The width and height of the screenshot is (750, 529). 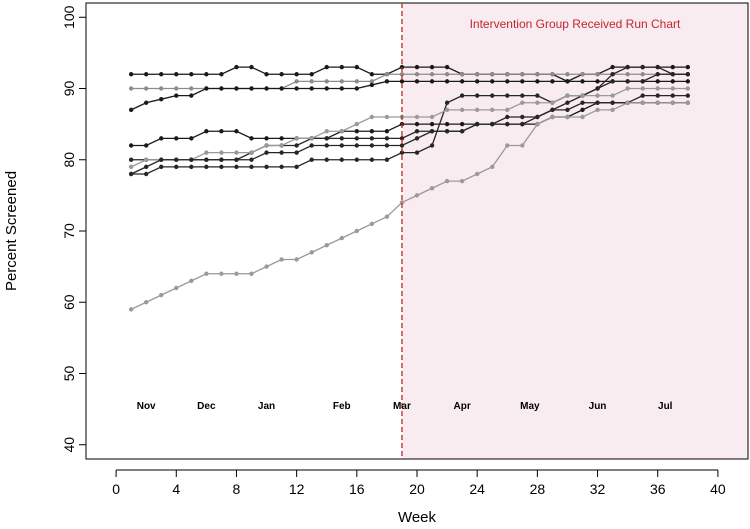 What do you see at coordinates (69, 89) in the screenshot?
I see `y-tick-label: 90` at bounding box center [69, 89].